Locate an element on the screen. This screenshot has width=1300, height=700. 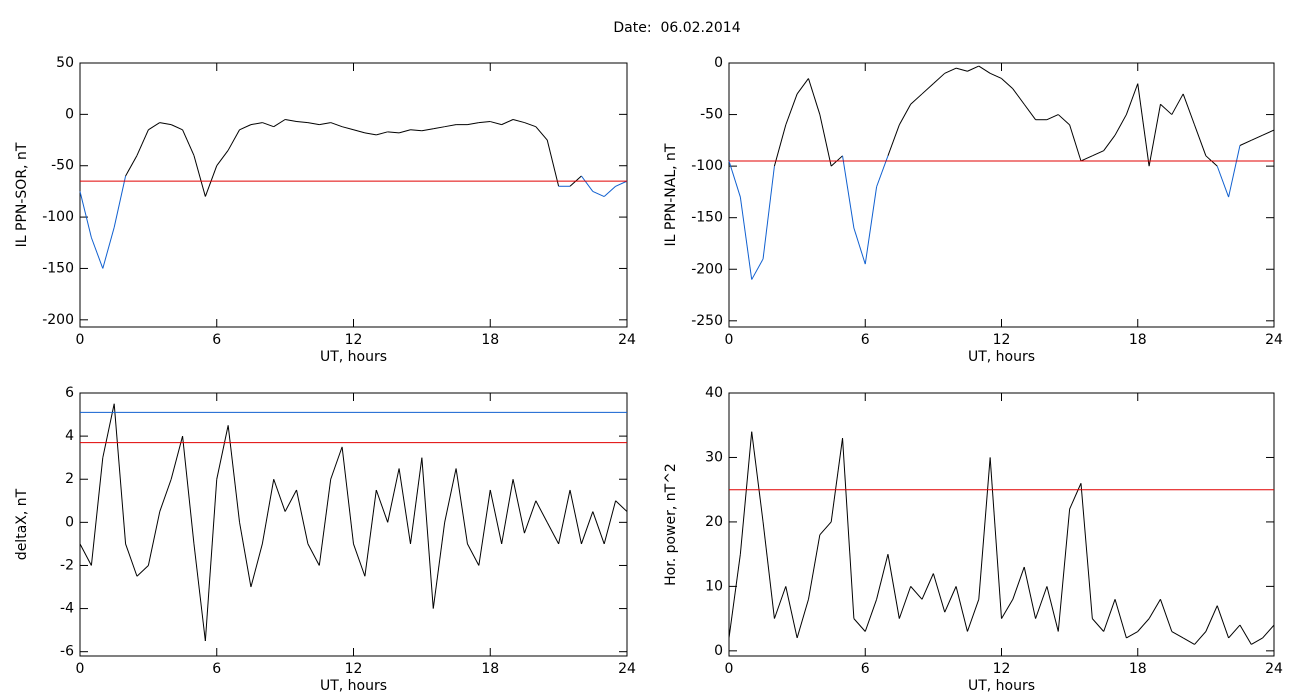
y-tick-label: 4 is located at coordinates (69, 436).